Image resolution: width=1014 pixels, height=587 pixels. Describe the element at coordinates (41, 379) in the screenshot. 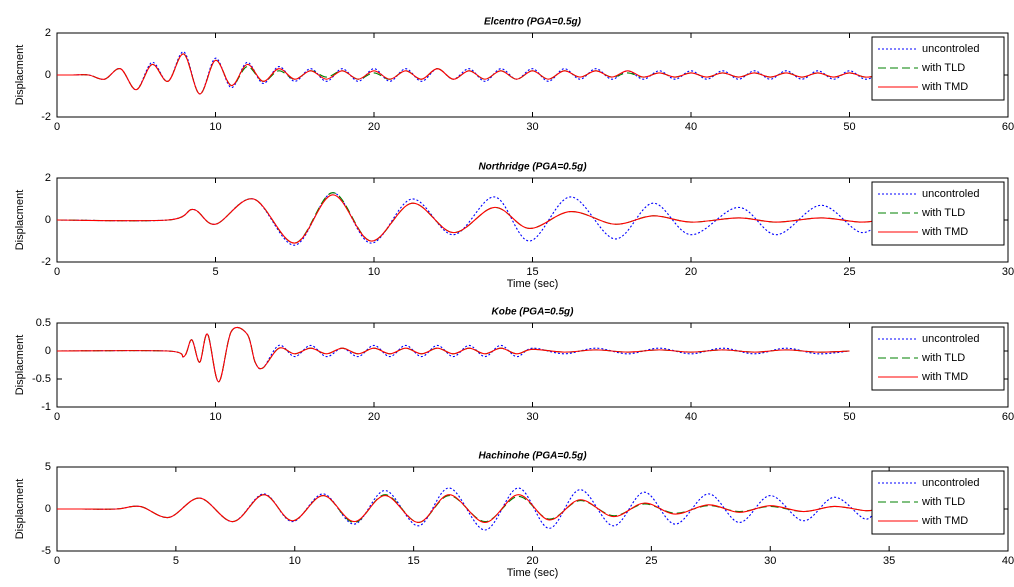

I see `y-tick-label: -0.5` at that location.